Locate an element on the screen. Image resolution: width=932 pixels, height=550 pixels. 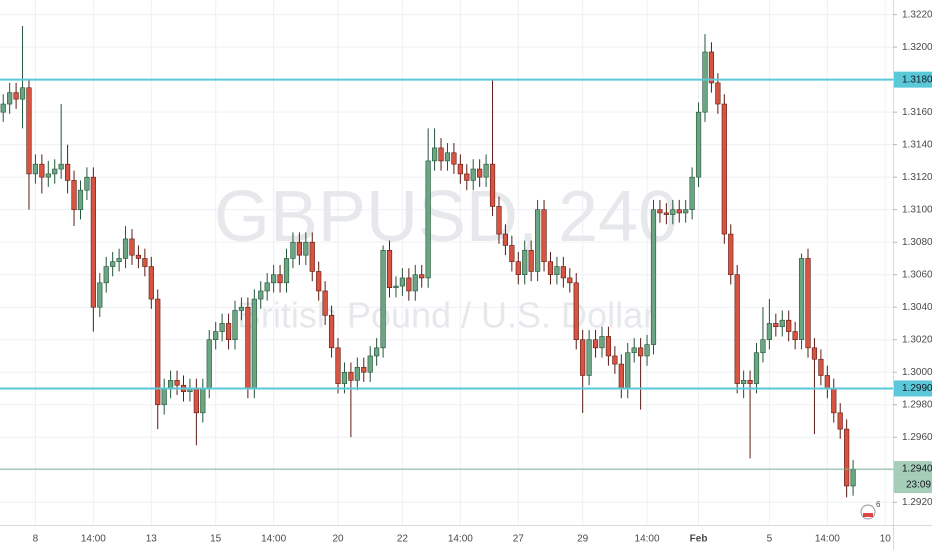
y-tick-label: 1.30000 is located at coordinates (917, 372).